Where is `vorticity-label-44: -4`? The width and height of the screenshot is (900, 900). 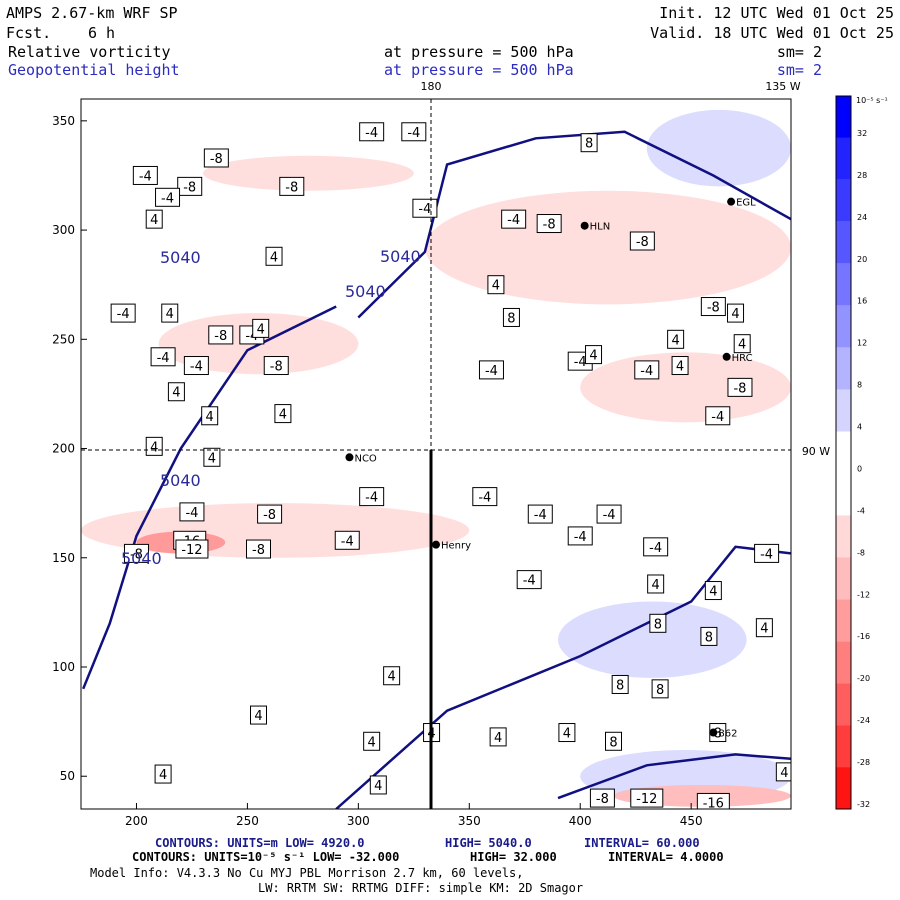
vorticity-label-44: -4 is located at coordinates (609, 515).